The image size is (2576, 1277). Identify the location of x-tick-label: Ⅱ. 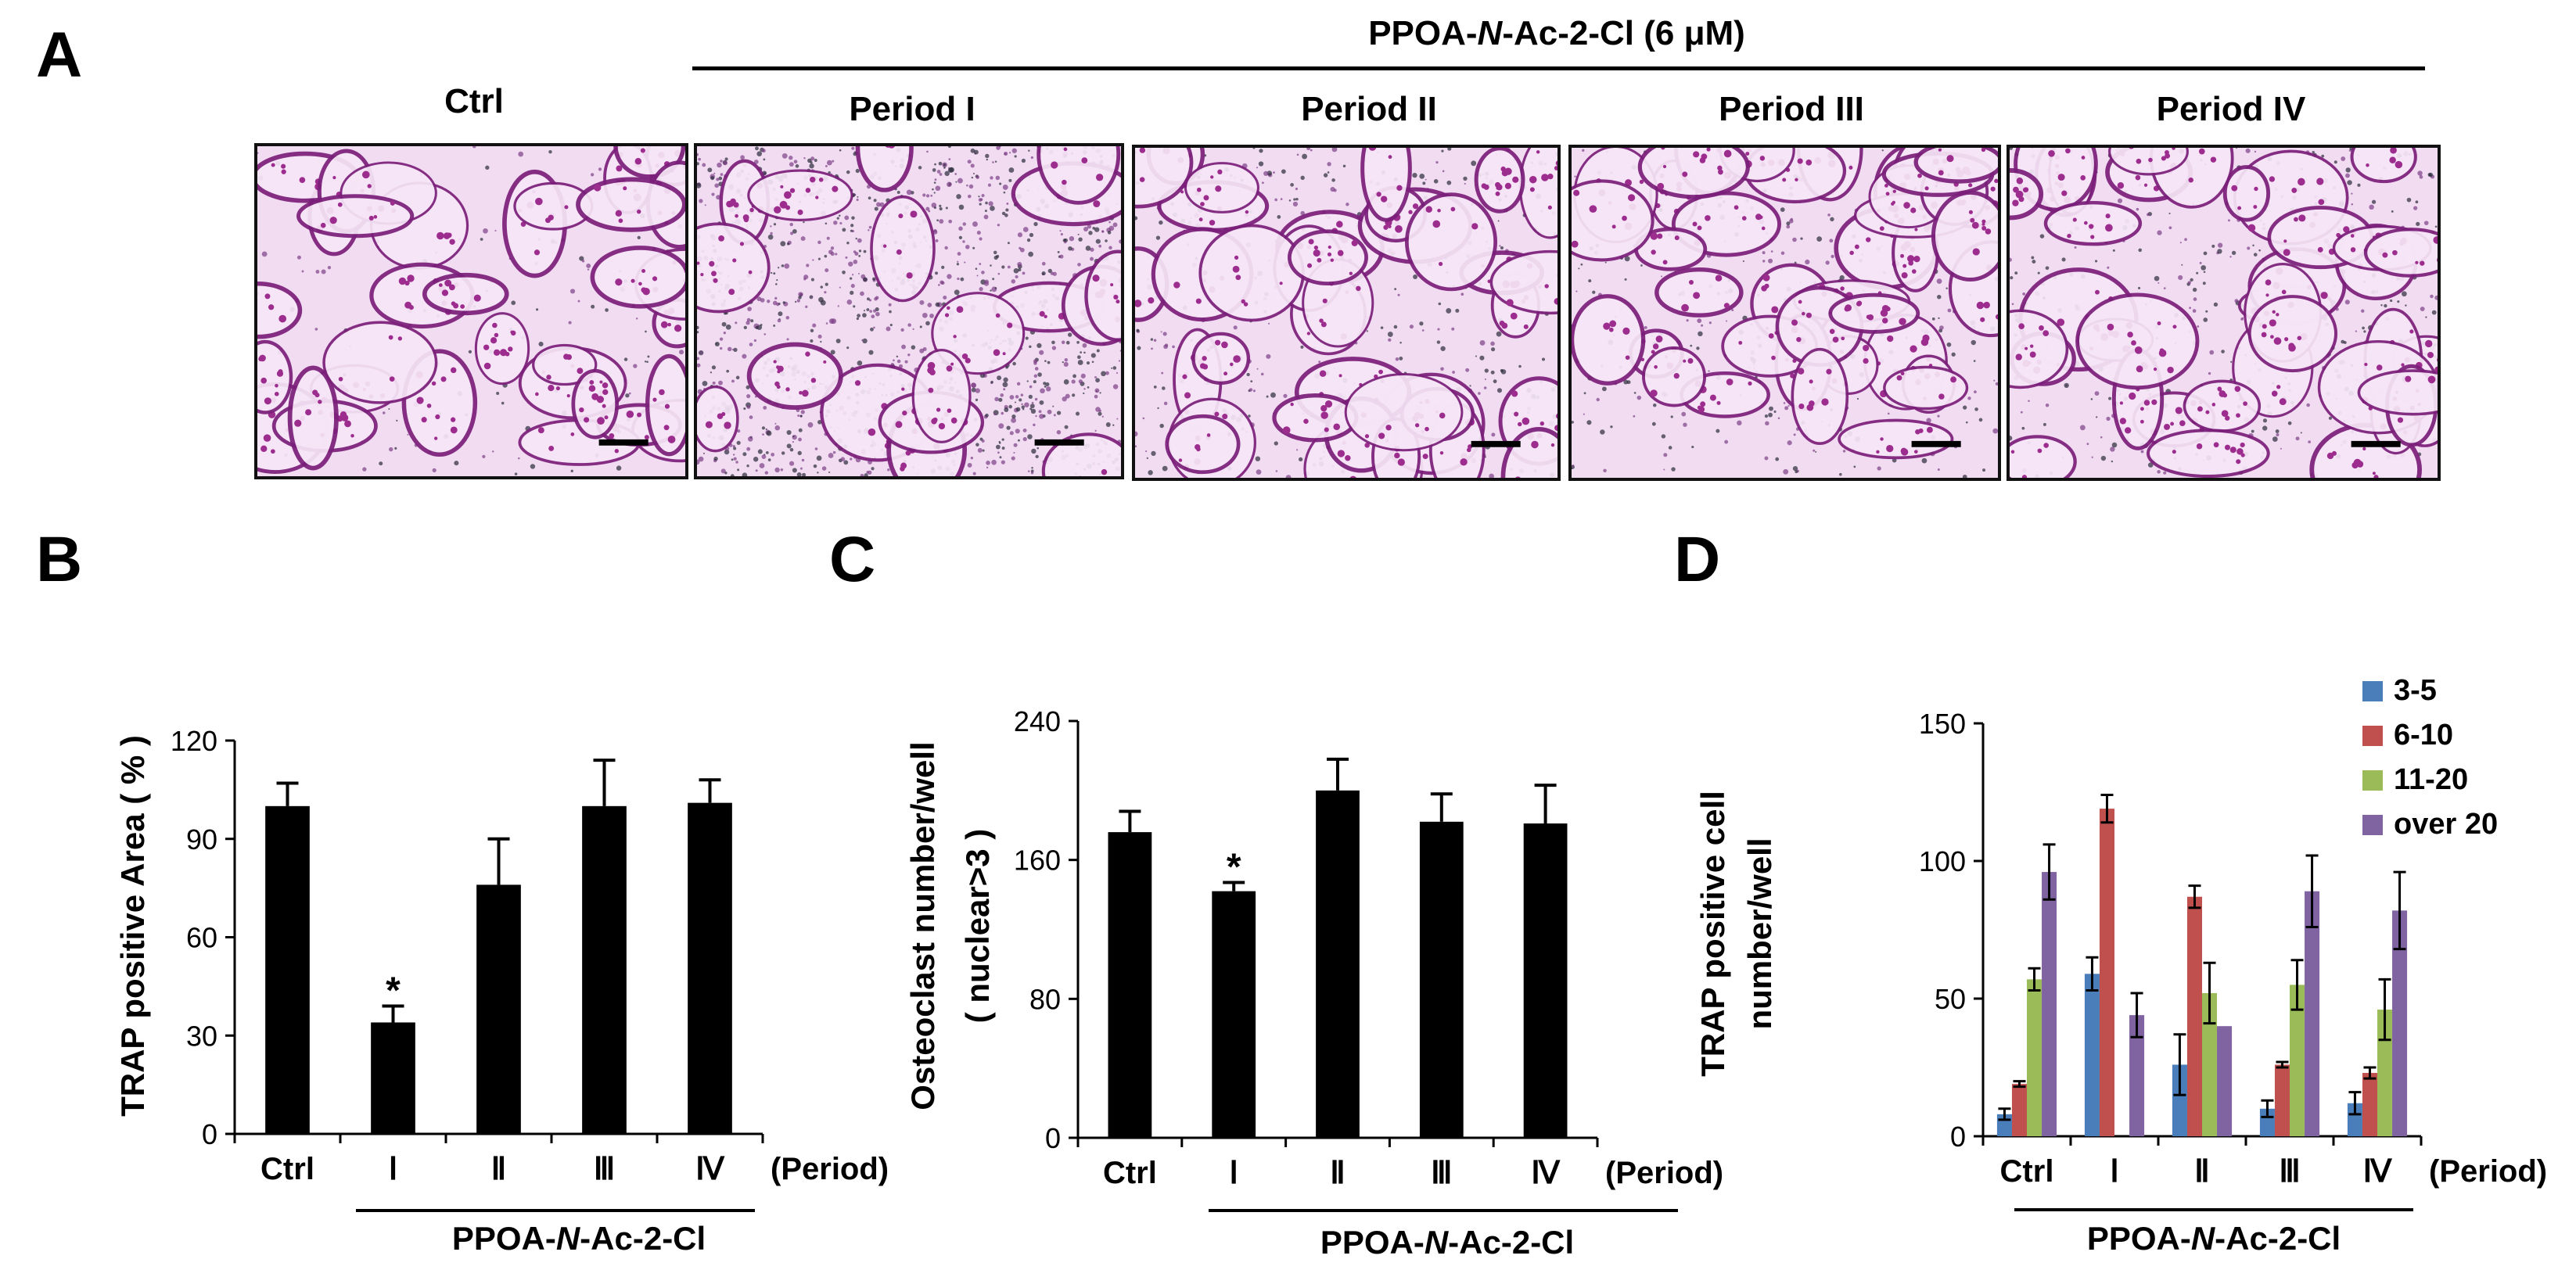
(1338, 1173).